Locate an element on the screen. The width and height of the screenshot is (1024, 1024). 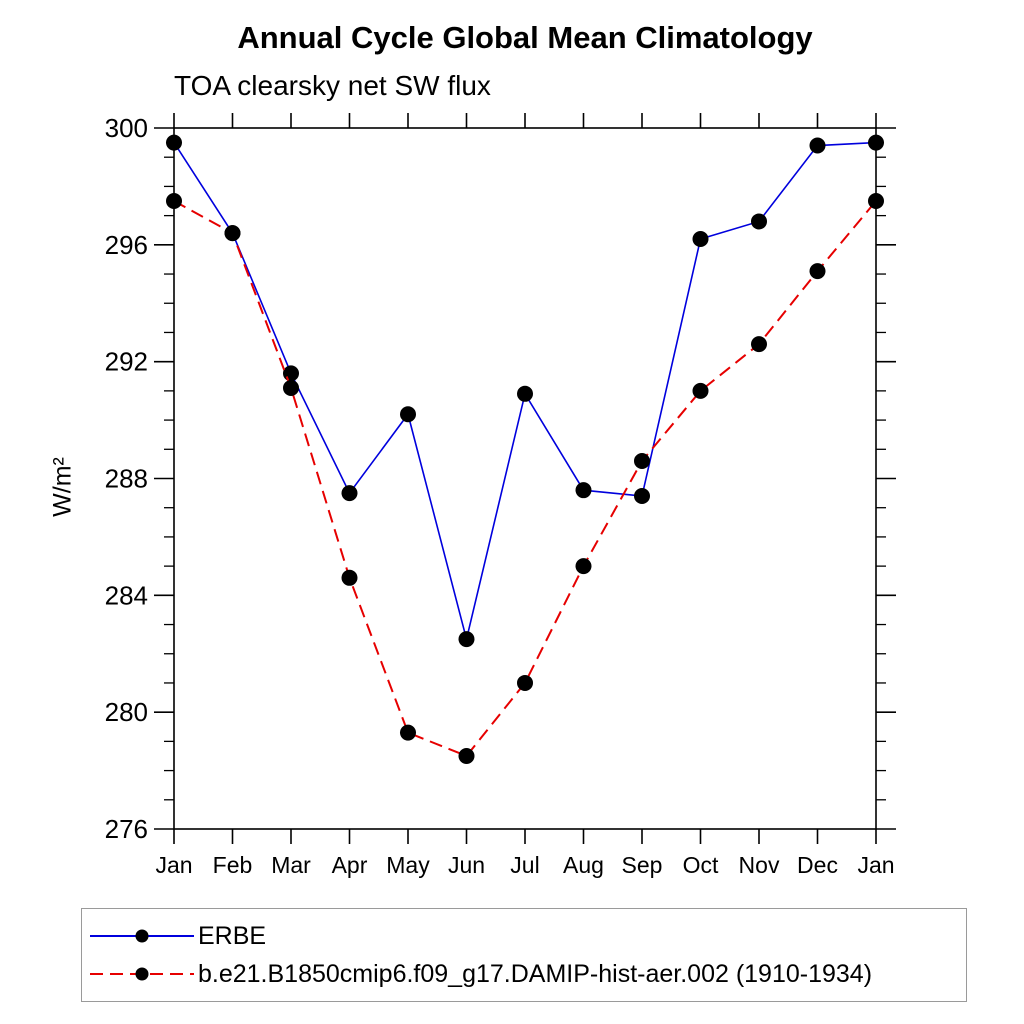
svg-text: 300 is located at coordinates (126, 128).